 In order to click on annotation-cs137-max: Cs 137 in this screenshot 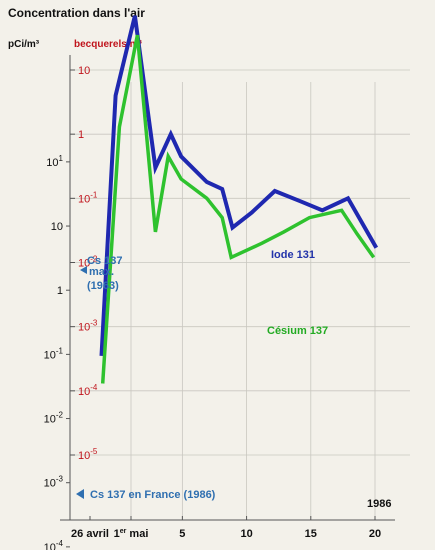, I will do `click(104, 261)`.